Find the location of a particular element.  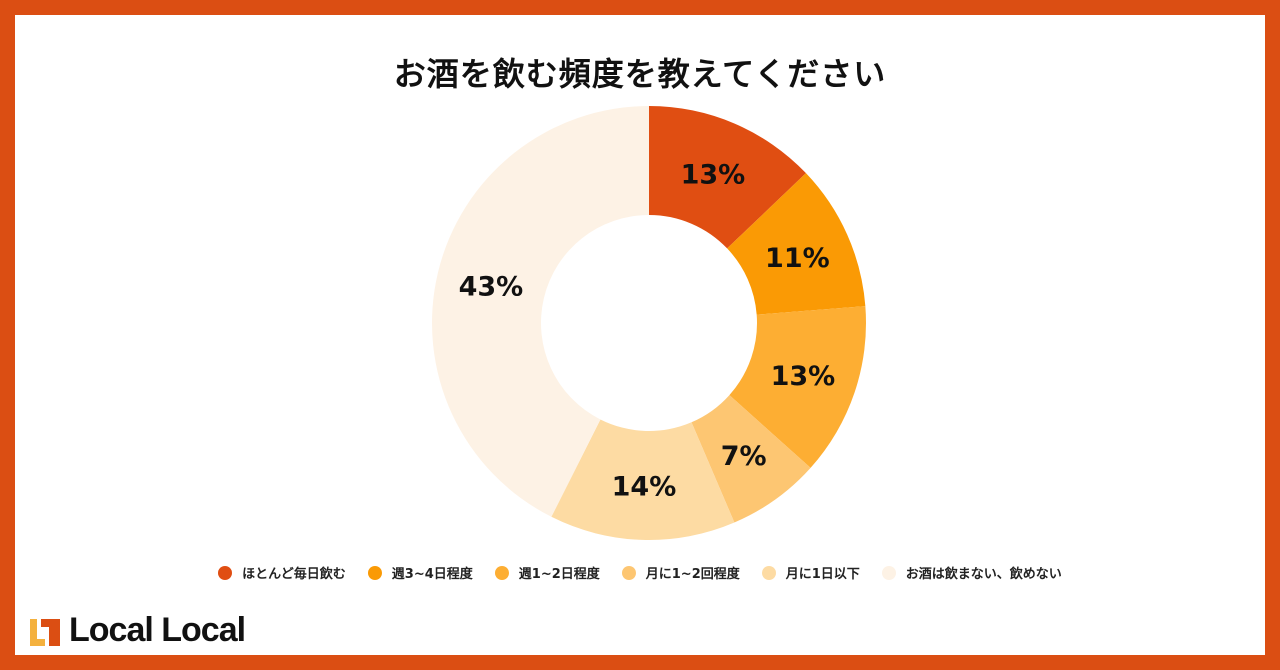

local-local-logo: Local Local is located at coordinates (137, 630).